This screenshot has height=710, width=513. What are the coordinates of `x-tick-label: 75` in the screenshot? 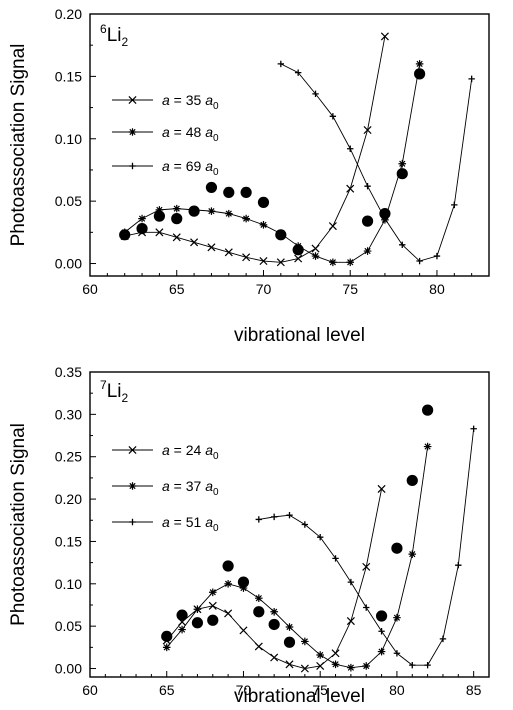 It's located at (350, 289).